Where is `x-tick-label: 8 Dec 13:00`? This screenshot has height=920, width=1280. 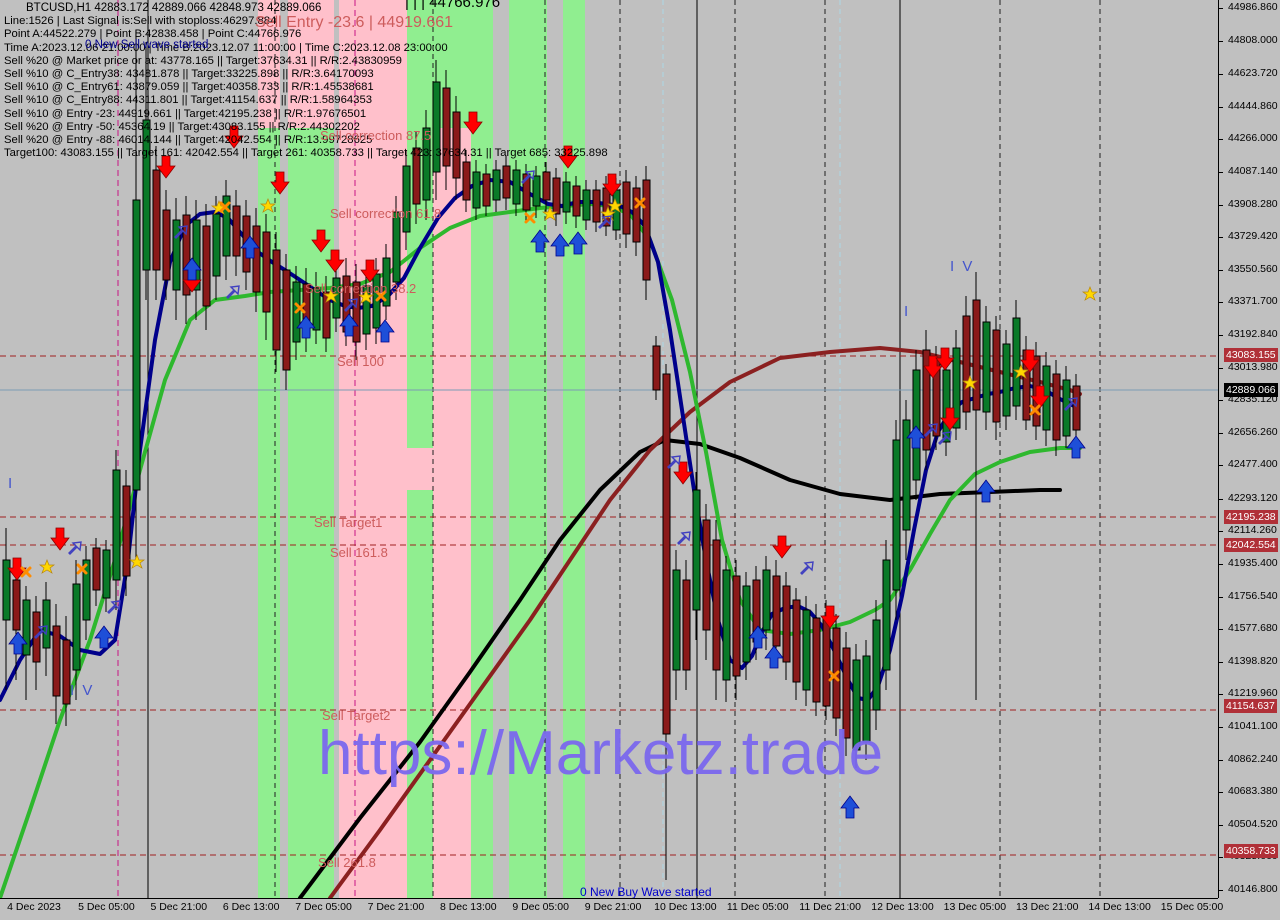
x-tick-label: 8 Dec 13:00 is located at coordinates (468, 907).